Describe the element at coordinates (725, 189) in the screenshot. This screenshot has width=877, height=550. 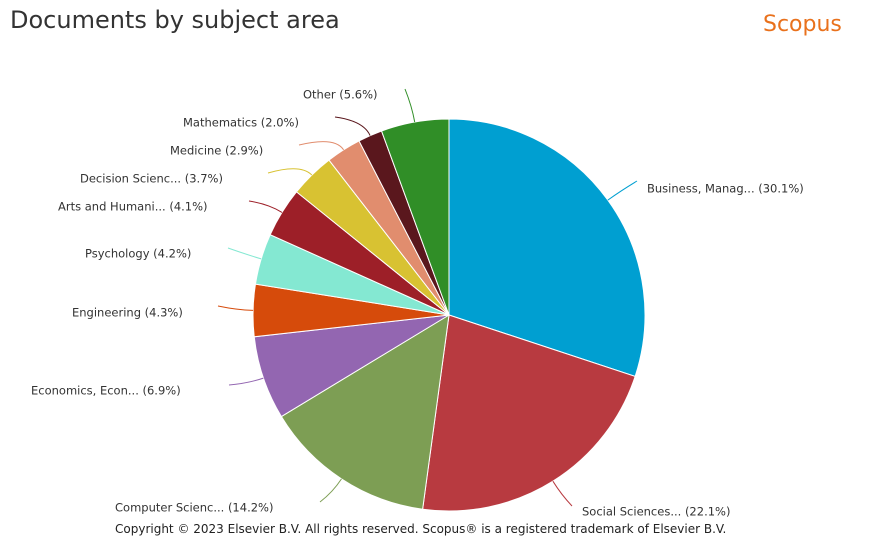
I see `slice-label: Business, Manag... (30.1%)` at that location.